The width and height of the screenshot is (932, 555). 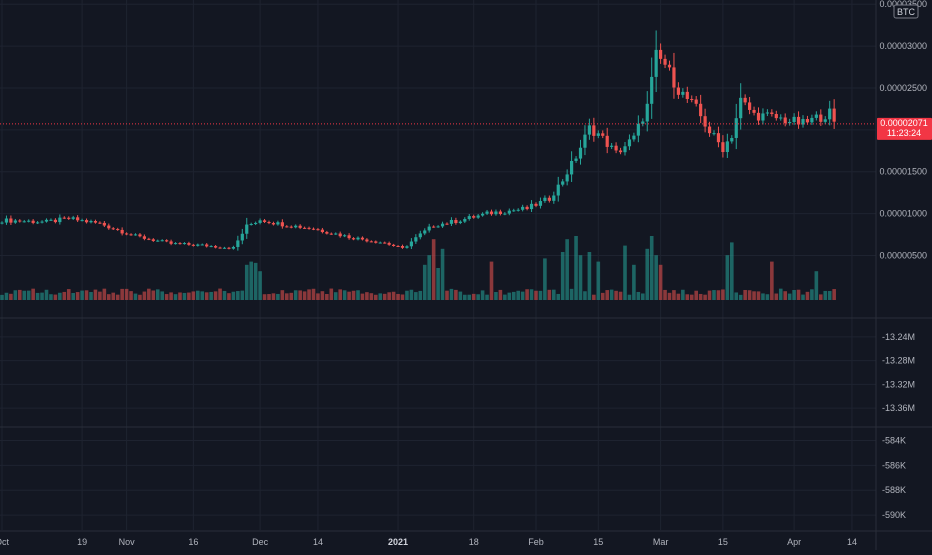 What do you see at coordinates (906, 11) in the screenshot?
I see `currency-badge: BTC` at bounding box center [906, 11].